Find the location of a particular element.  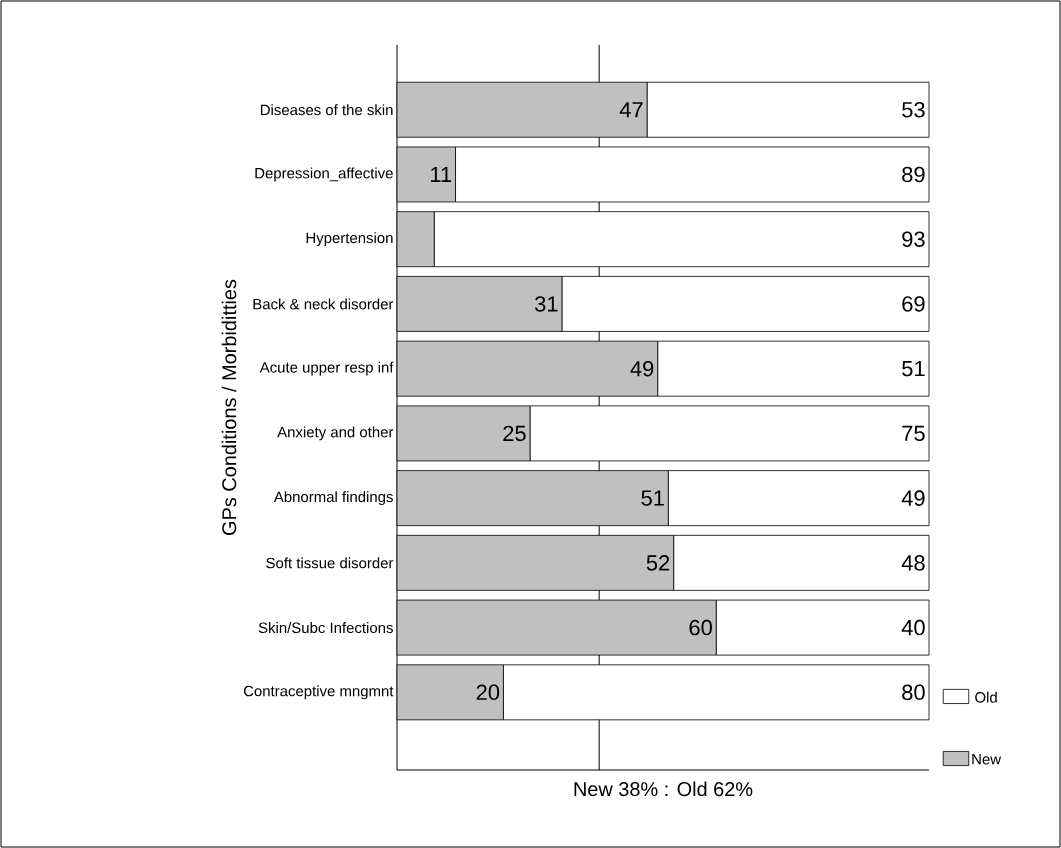

data-label: 25 is located at coordinates (514, 433).